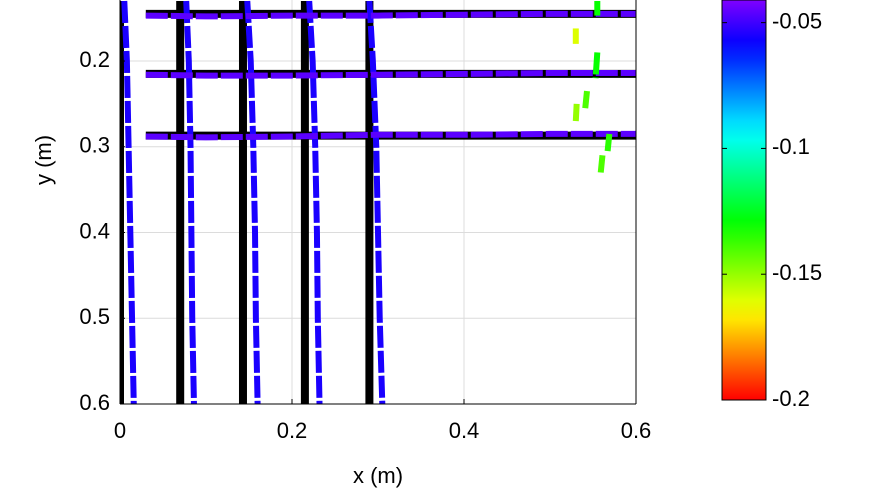 The image size is (875, 497). Describe the element at coordinates (791, 398) in the screenshot. I see `colorbar-tick-label: -0.2` at that location.